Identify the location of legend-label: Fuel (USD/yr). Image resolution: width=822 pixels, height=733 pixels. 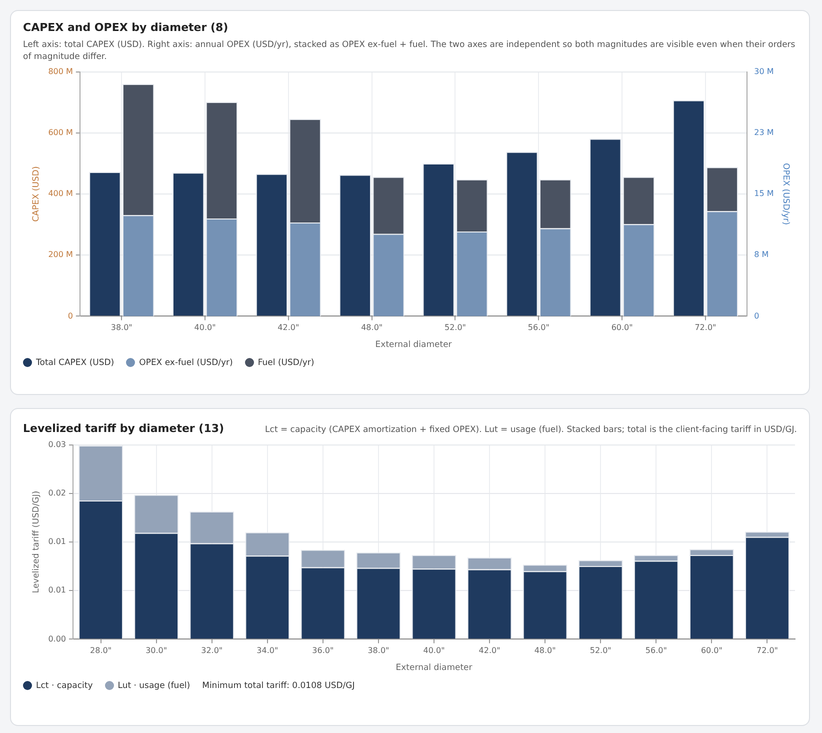
(286, 363).